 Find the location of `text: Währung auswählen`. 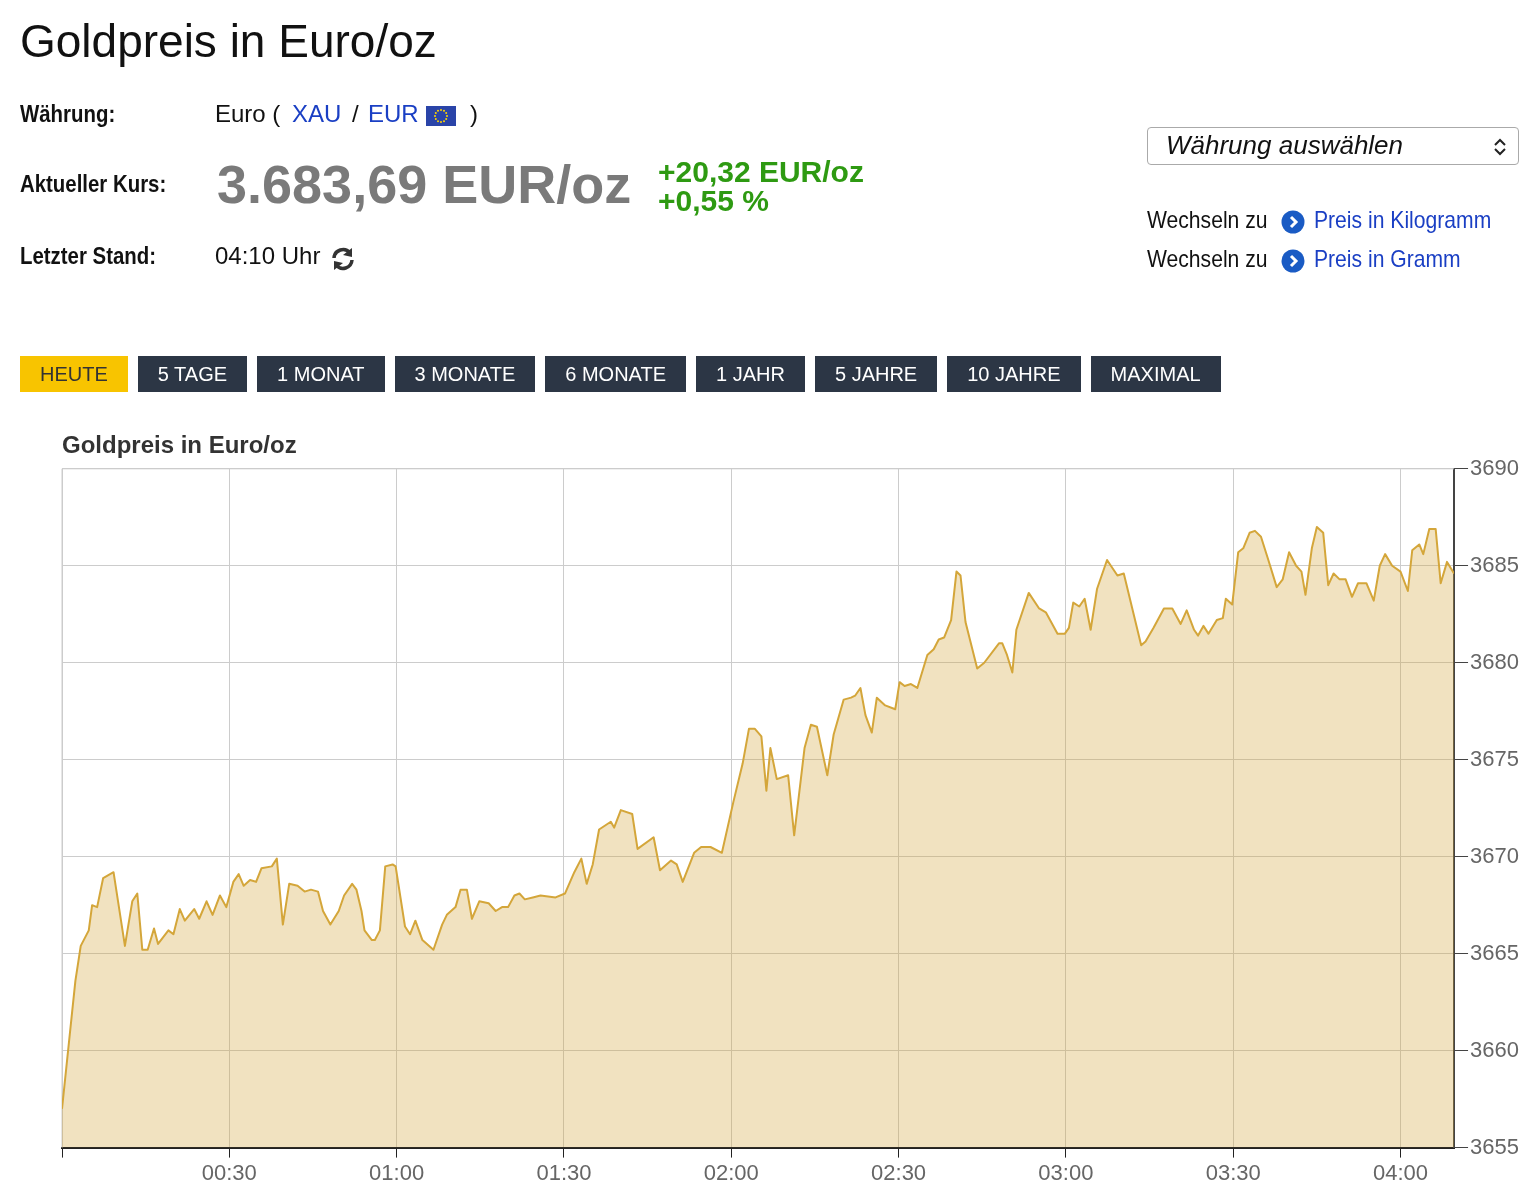

text: Währung auswählen is located at coordinates (1285, 145).